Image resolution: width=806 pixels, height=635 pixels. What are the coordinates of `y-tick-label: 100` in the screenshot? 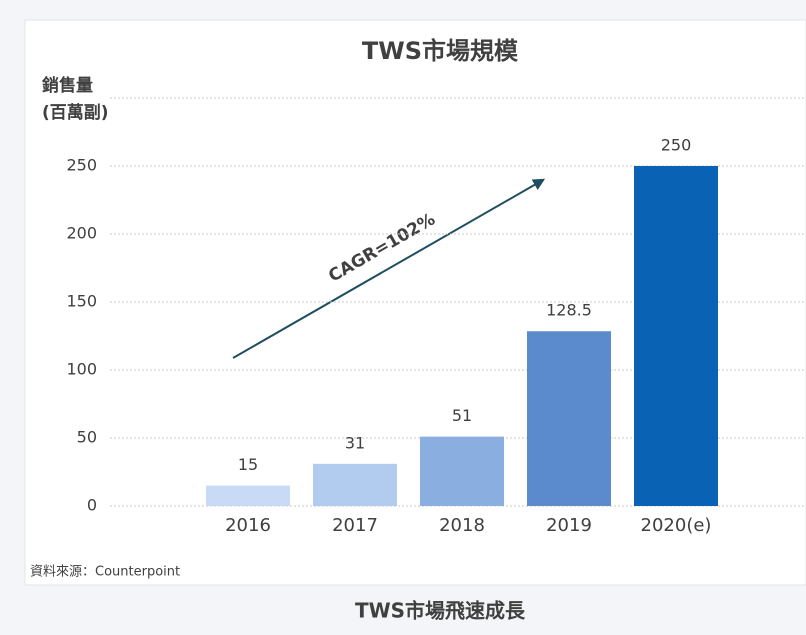 It's located at (81, 369).